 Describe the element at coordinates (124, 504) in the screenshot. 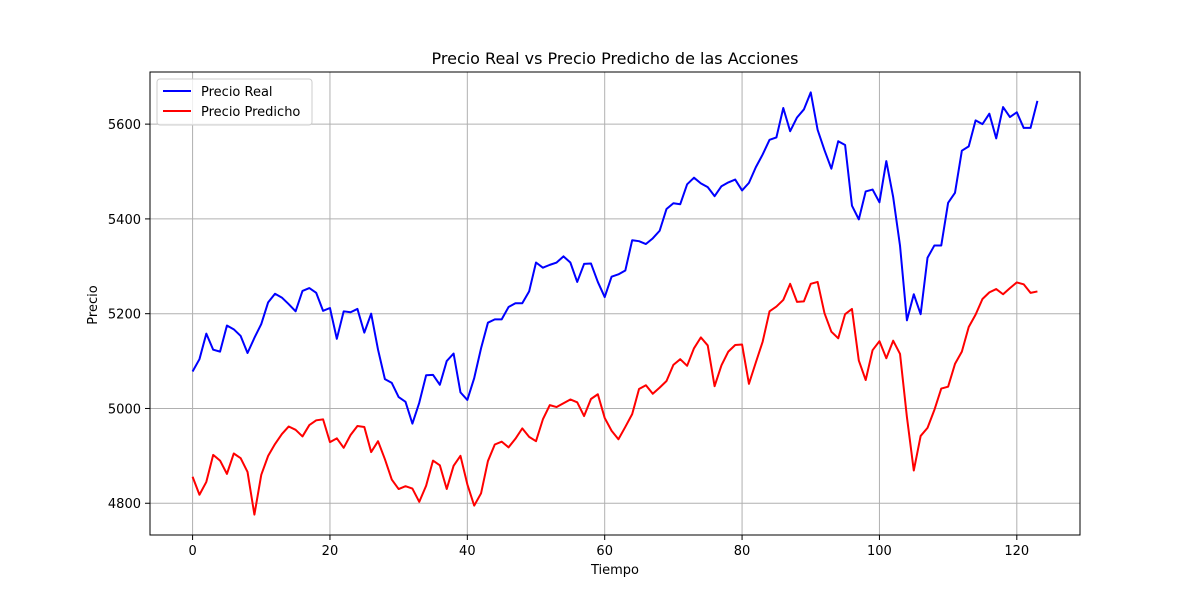

I see `y-tick-label: 4800` at that location.